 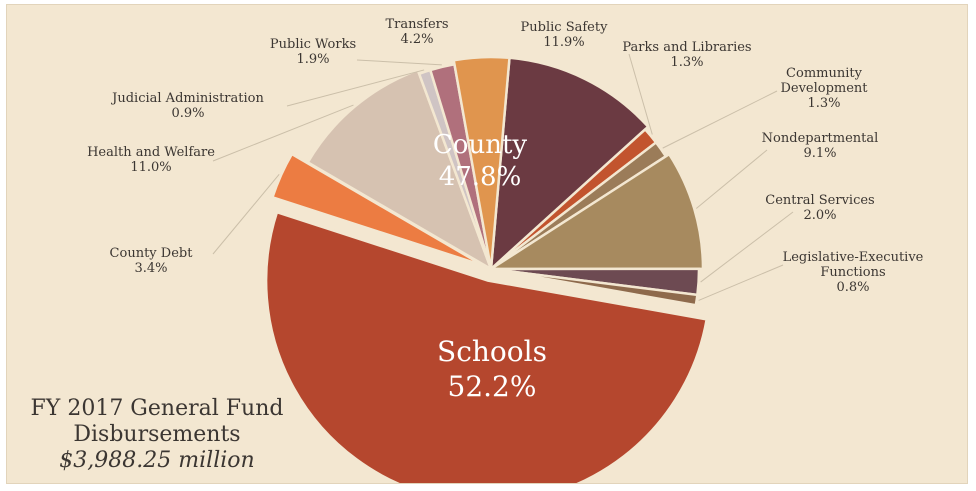 I want to click on leader-line-judicial-administration, so click(x=355, y=88).